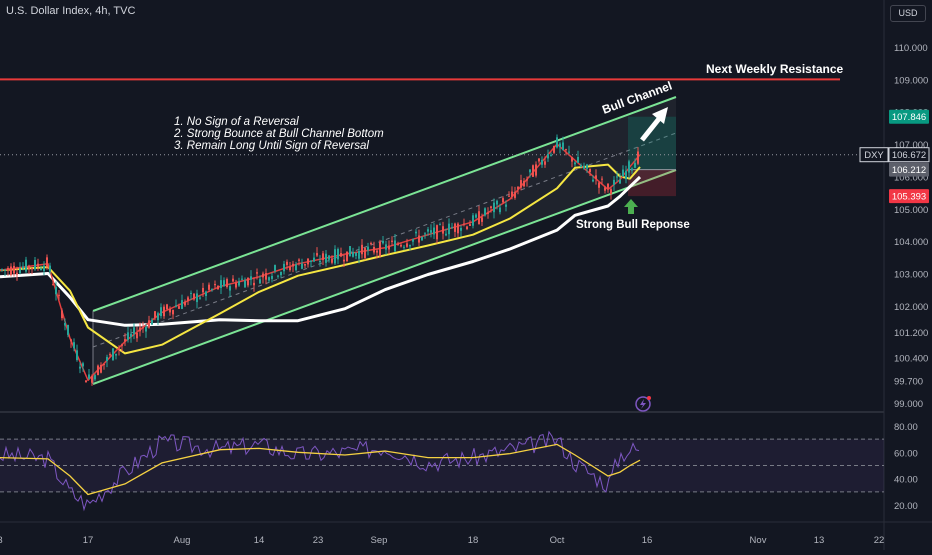 This screenshot has width=932, height=555. What do you see at coordinates (819, 540) in the screenshot?
I see `time-tick-label: 13` at bounding box center [819, 540].